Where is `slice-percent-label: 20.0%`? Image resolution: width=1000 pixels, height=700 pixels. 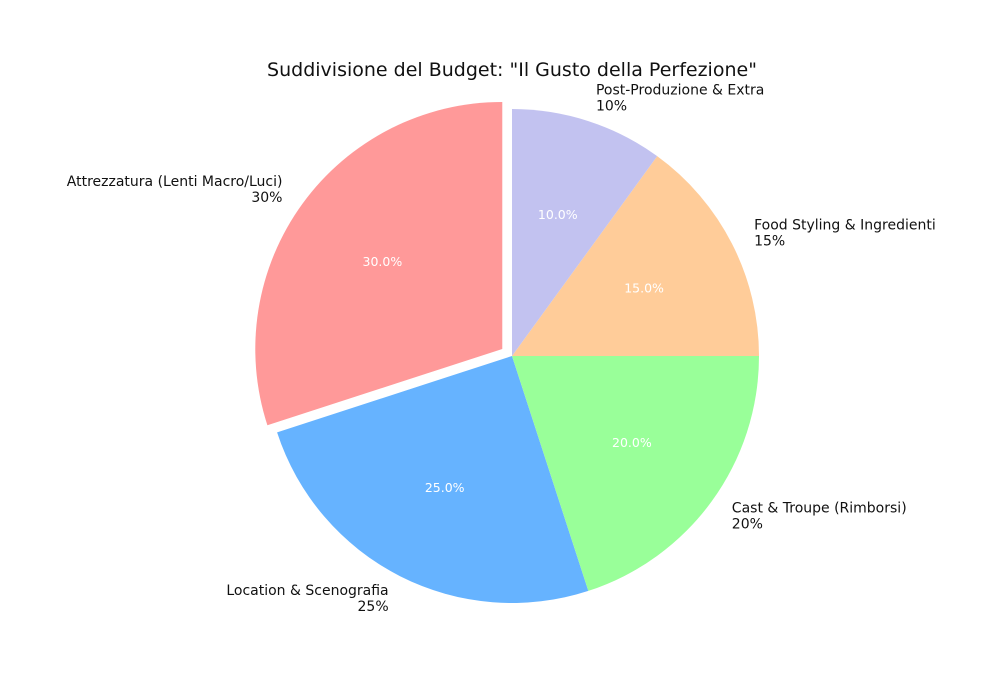
slice-percent-label: 20.0% is located at coordinates (632, 442).